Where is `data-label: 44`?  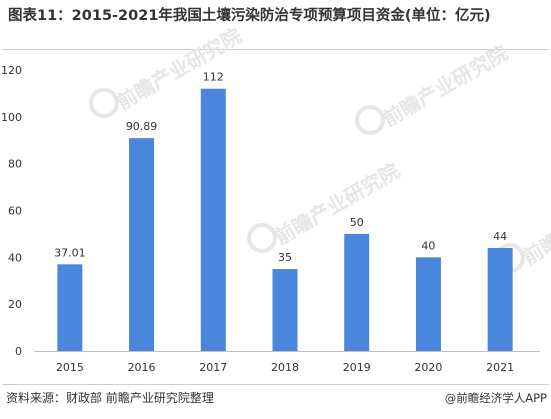 data-label: 44 is located at coordinates (500, 236).